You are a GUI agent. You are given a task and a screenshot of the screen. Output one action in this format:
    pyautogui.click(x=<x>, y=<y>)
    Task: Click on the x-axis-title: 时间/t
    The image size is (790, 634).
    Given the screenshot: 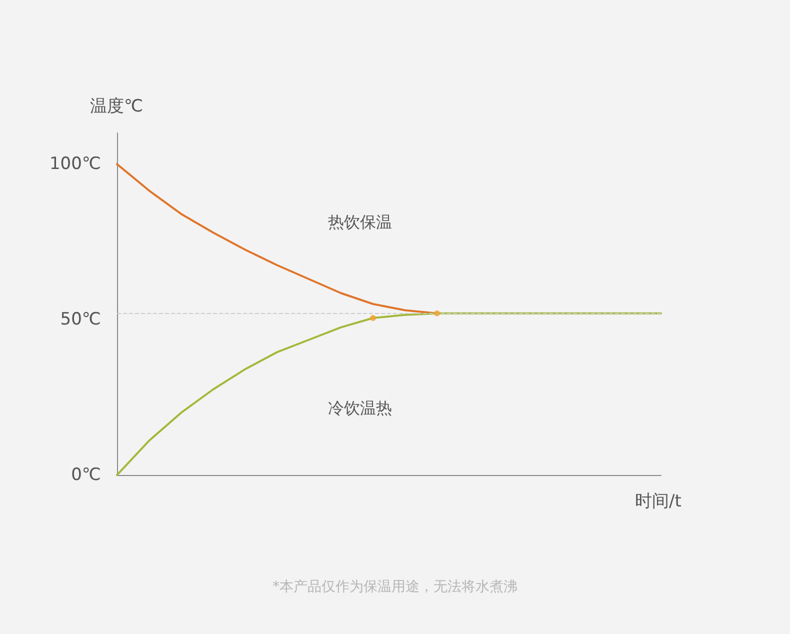 What is the action you would take?
    pyautogui.click(x=658, y=502)
    